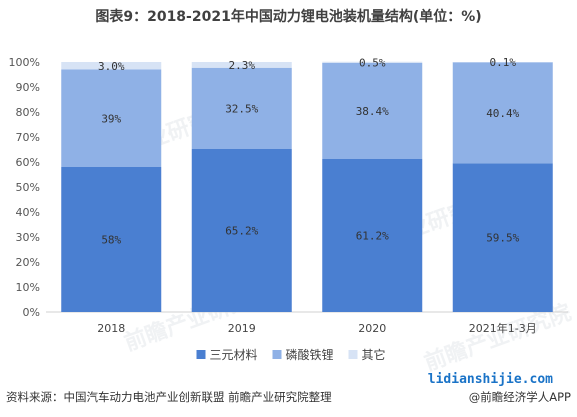 This screenshot has width=577, height=417. Describe the element at coordinates (372, 328) in the screenshot. I see `x-tick-label: 2020` at that location.